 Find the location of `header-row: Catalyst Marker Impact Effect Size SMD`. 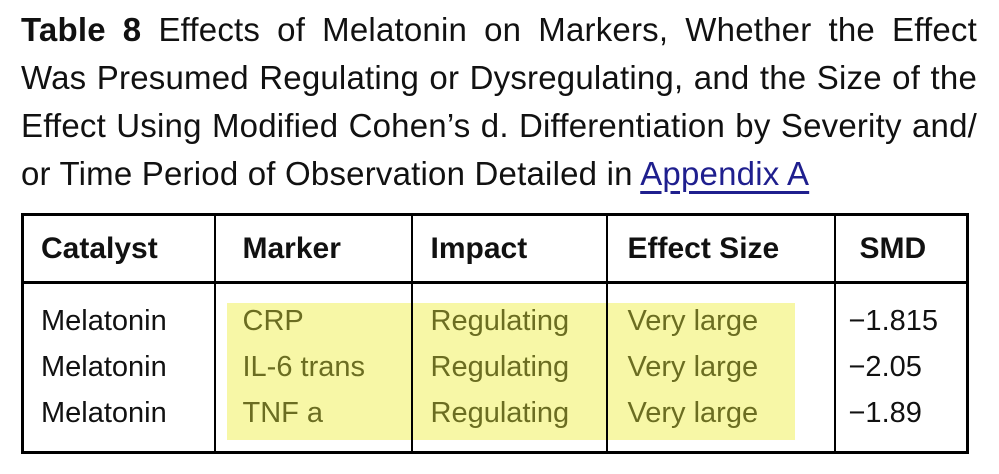

header-row: Catalyst Marker Impact Effect Size SMD is located at coordinates (495, 249).